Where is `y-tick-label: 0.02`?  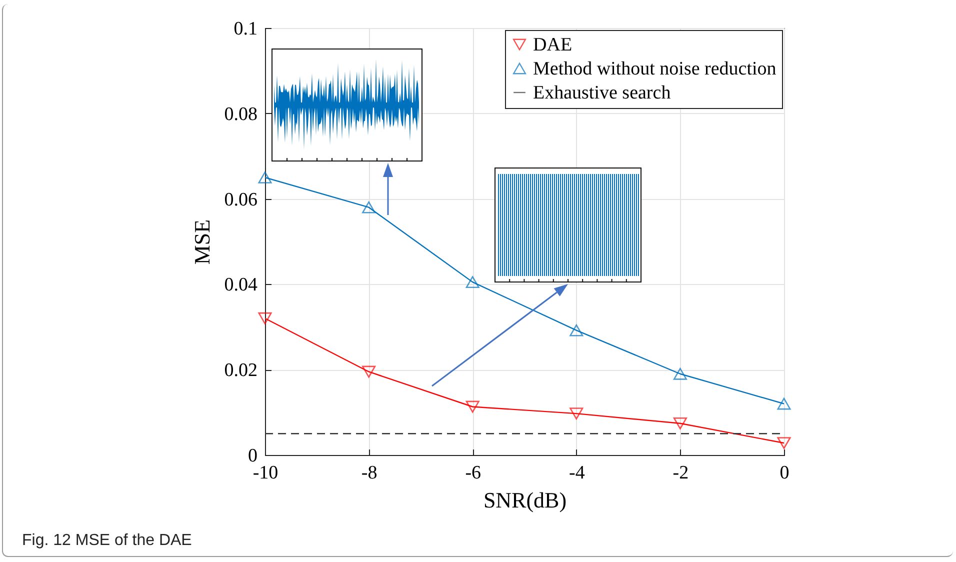
y-tick-label: 0.02 is located at coordinates (241, 371).